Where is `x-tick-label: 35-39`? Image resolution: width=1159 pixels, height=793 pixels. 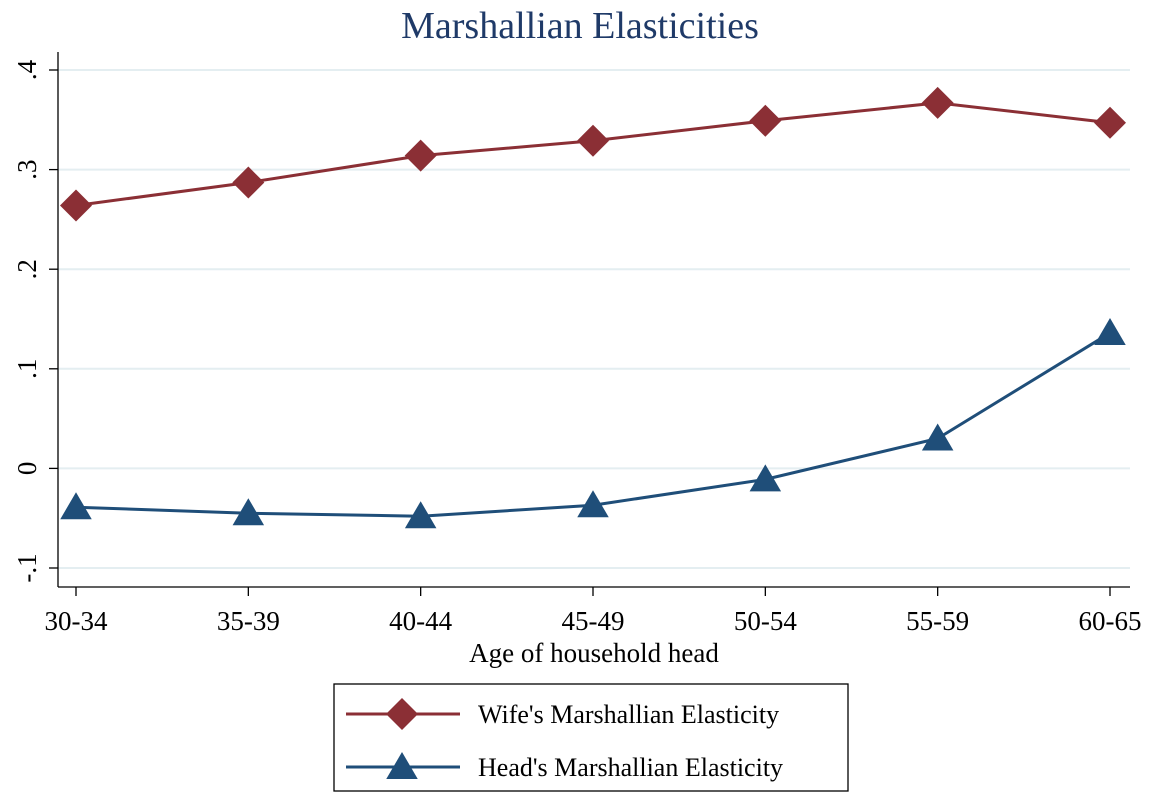
x-tick-label: 35-39 is located at coordinates (248, 621).